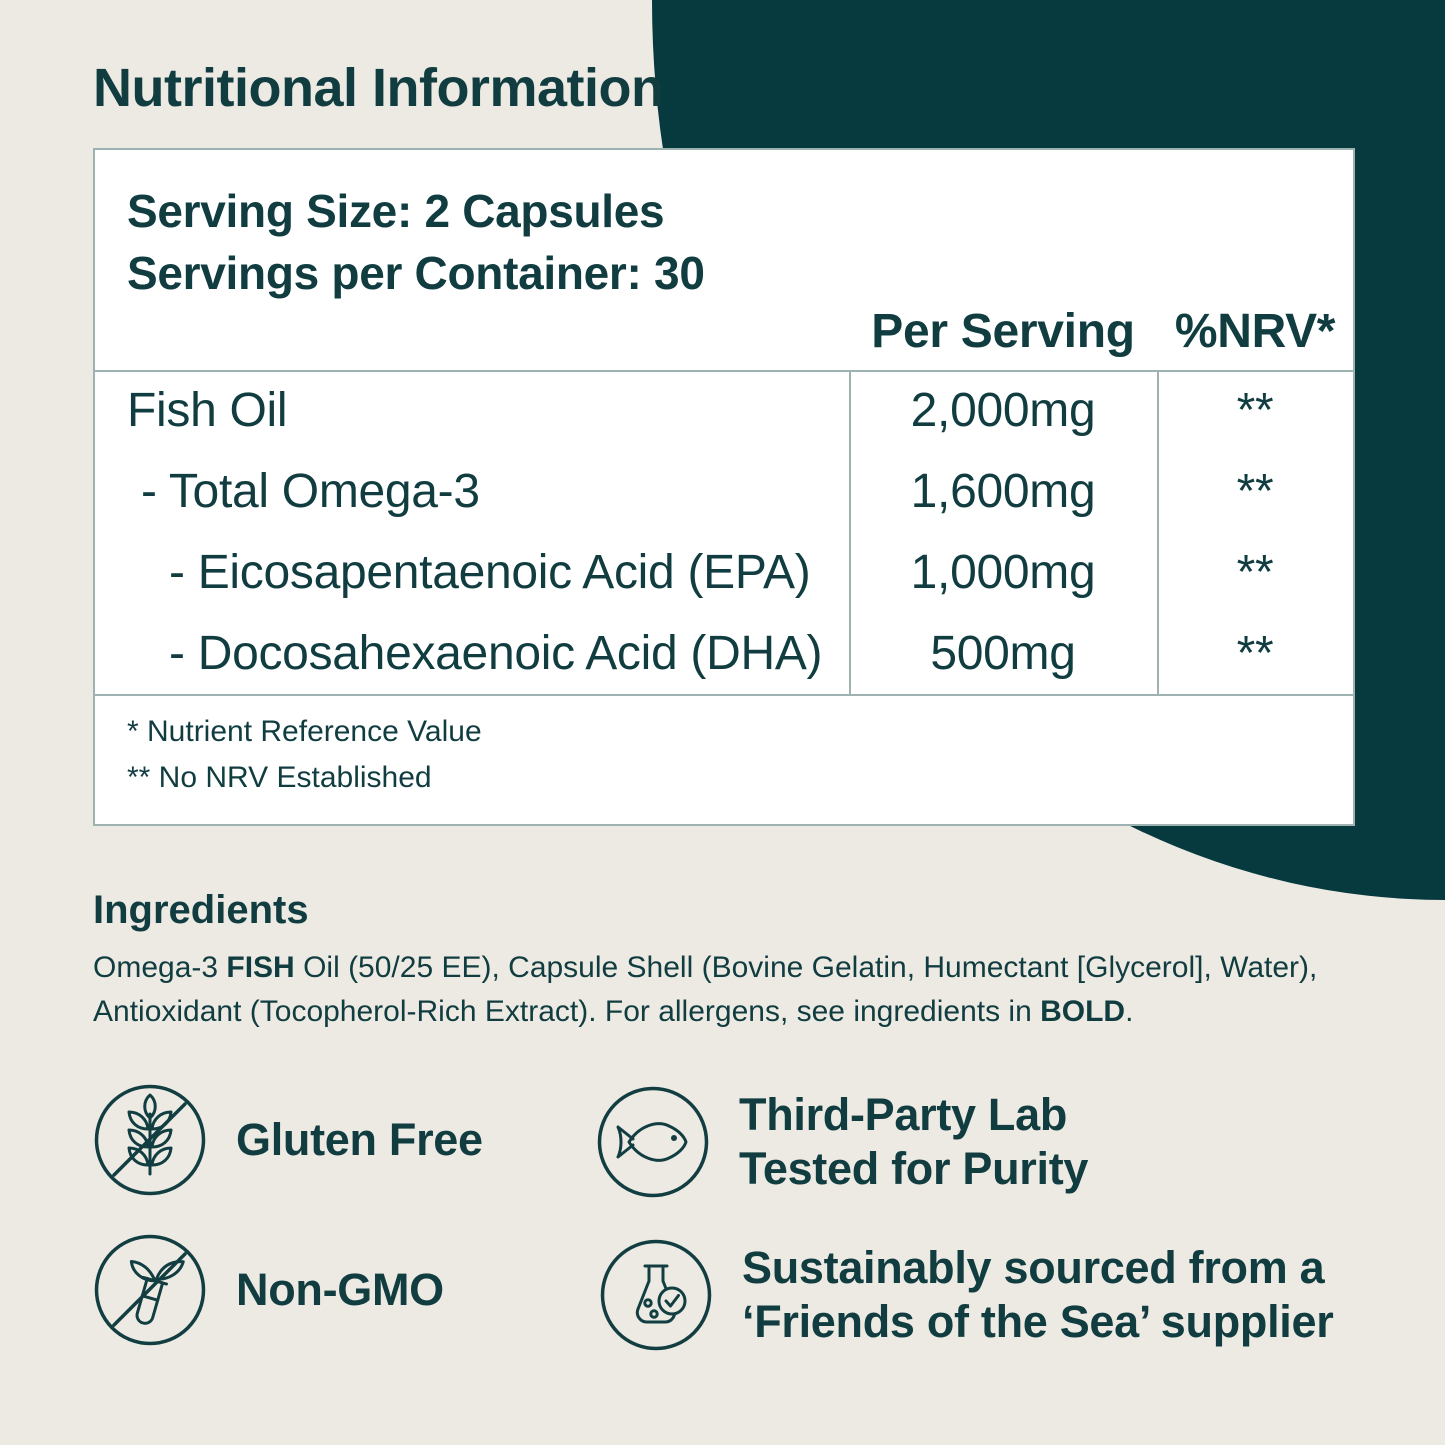  I want to click on badge-label-line: ‘Friends of the Sea’ supplier, so click(1038, 1321).